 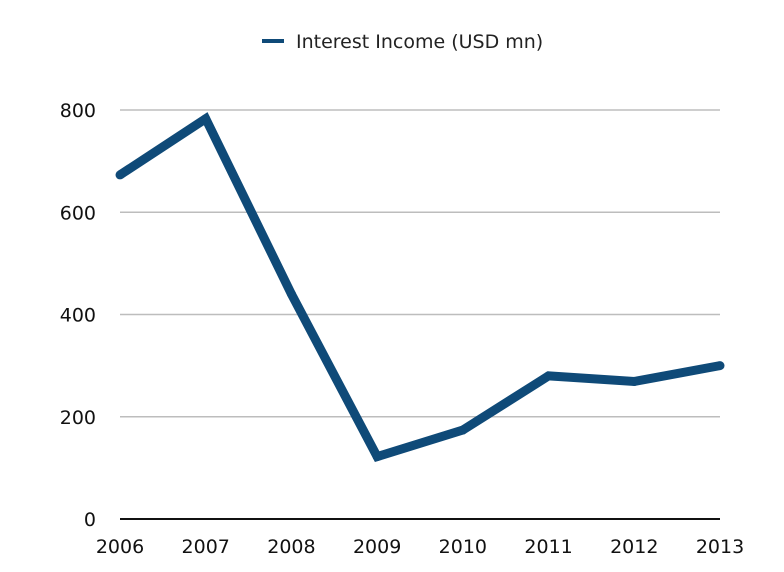 I want to click on data-point-2006, so click(x=120, y=175).